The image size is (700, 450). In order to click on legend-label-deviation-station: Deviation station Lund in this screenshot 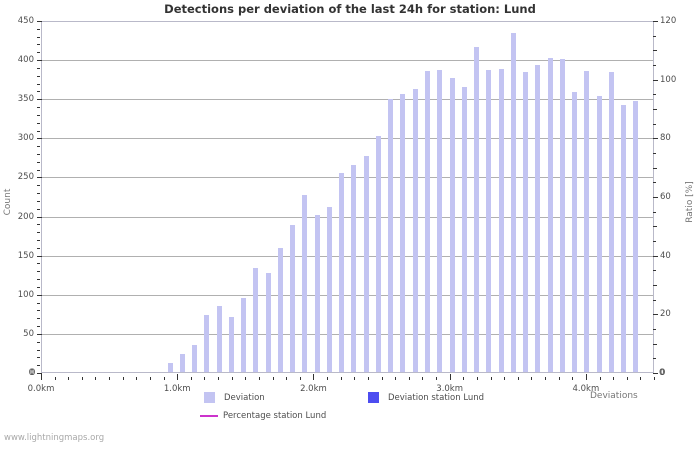, I will do `click(436, 397)`.